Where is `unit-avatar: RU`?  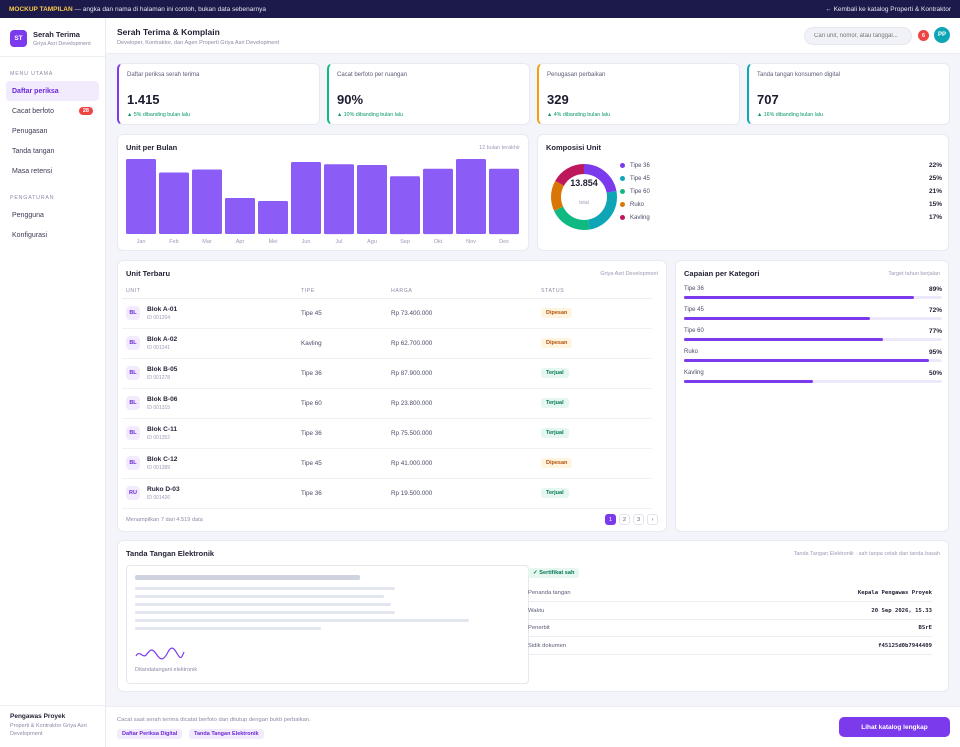
unit-avatar: RU is located at coordinates (133, 493).